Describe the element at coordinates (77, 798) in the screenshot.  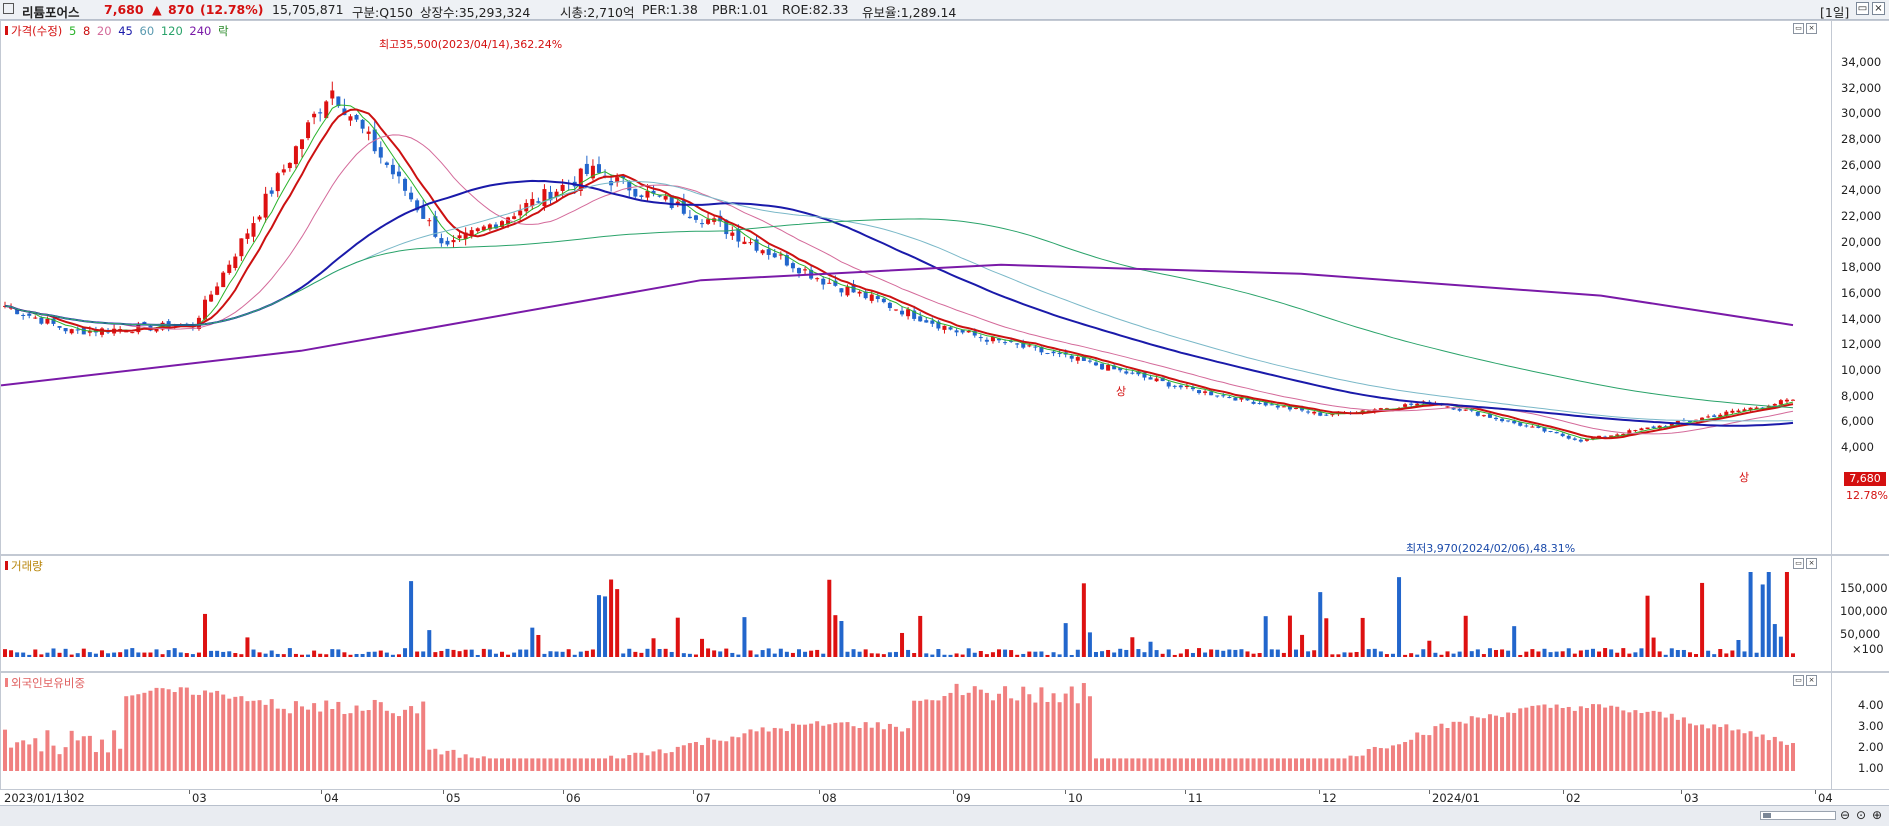
I see `date-tick-label: 02` at that location.